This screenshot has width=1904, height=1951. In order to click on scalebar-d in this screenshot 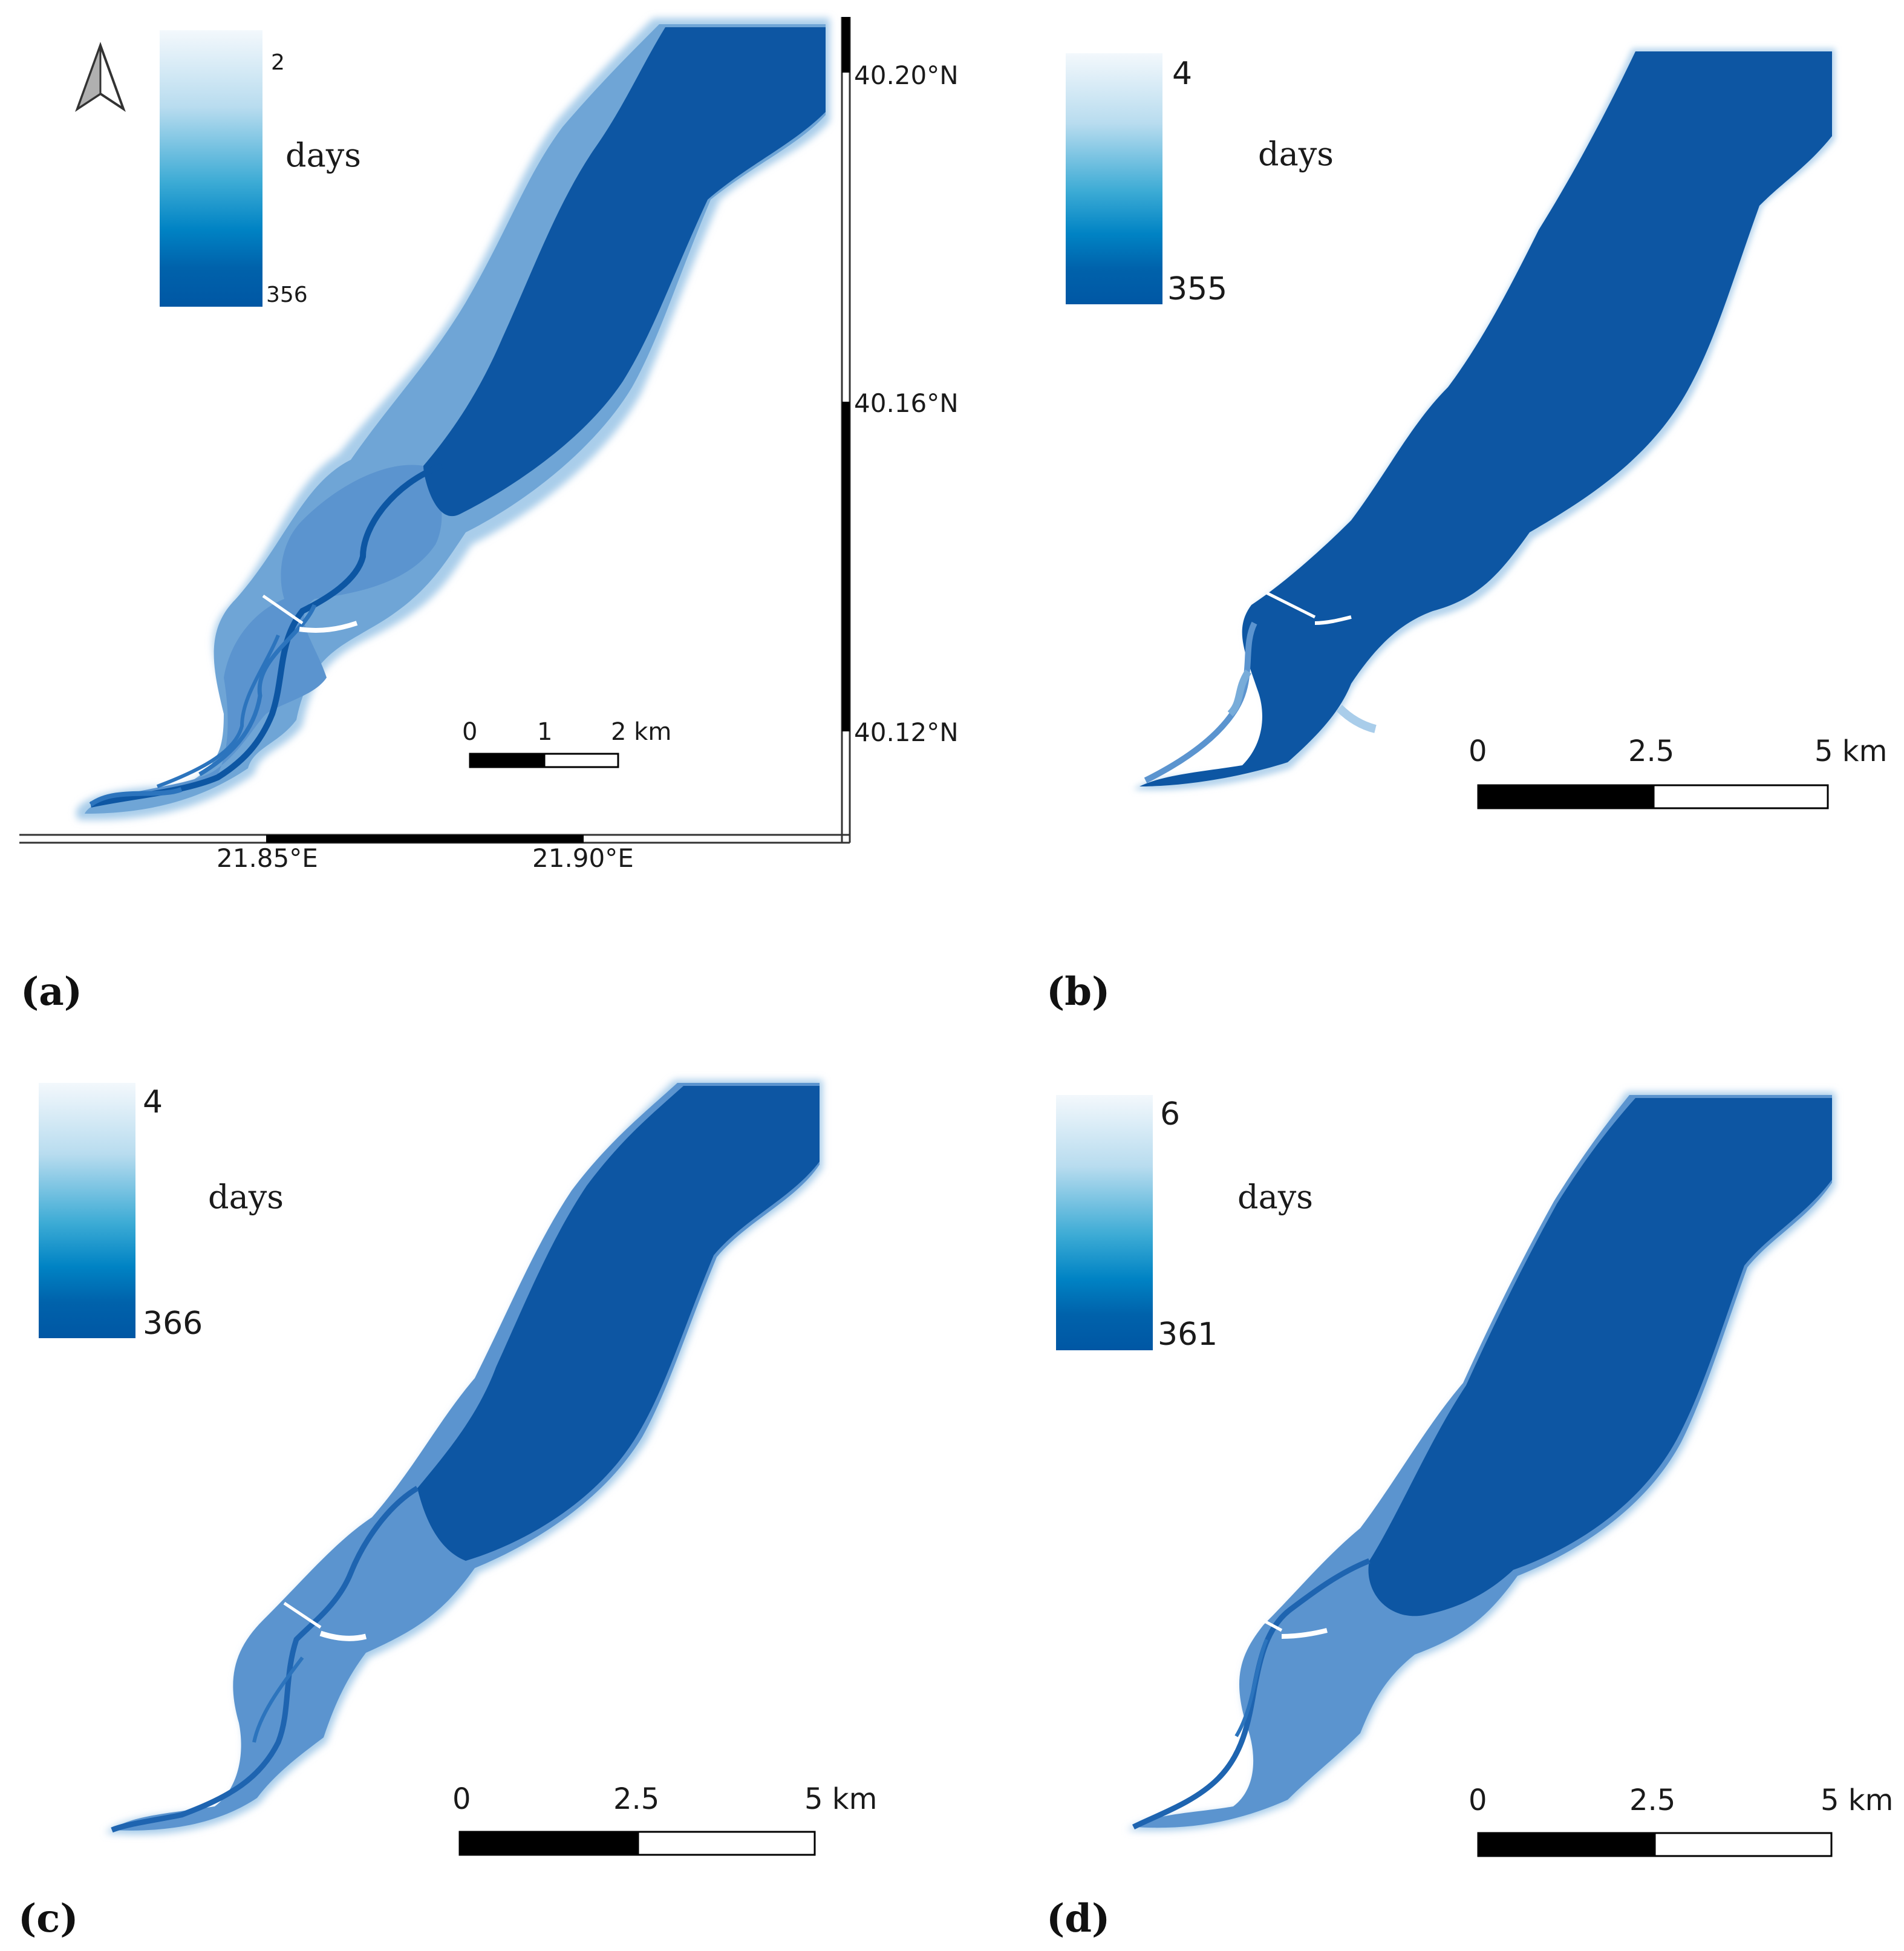, I will do `click(1655, 1844)`.